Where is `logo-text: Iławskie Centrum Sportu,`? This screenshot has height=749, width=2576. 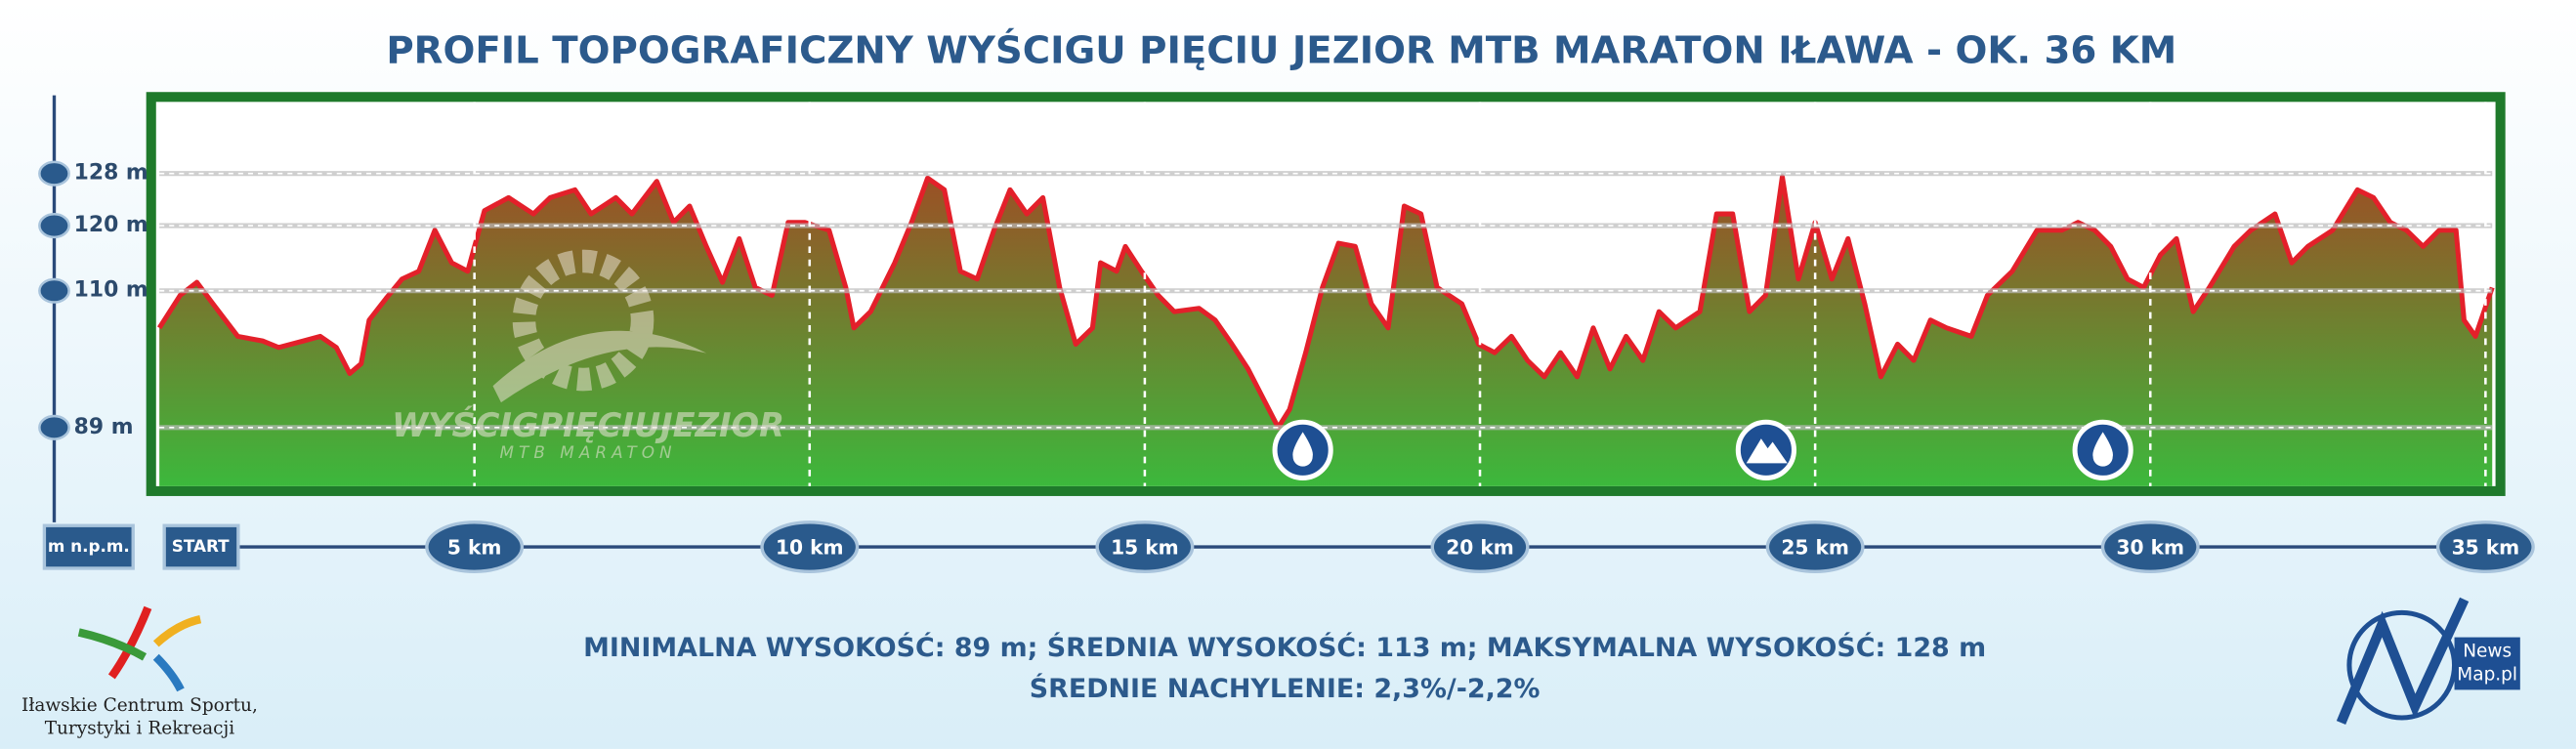
logo-text: Iławskie Centrum Sportu, is located at coordinates (139, 705).